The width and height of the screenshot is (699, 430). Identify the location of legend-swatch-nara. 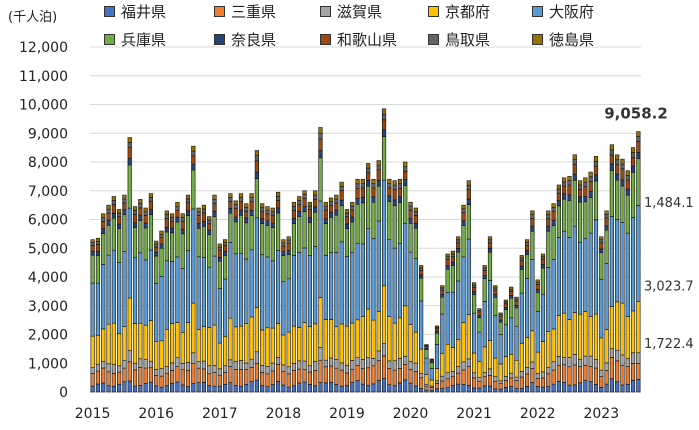
(219, 39).